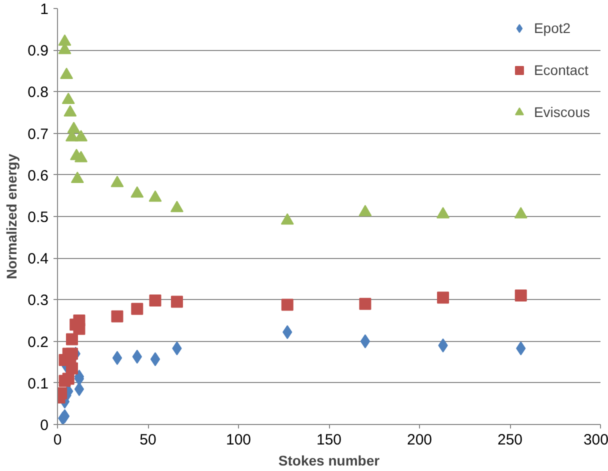 This screenshot has height=471, width=608. I want to click on x-tick-label: 0, so click(57, 440).